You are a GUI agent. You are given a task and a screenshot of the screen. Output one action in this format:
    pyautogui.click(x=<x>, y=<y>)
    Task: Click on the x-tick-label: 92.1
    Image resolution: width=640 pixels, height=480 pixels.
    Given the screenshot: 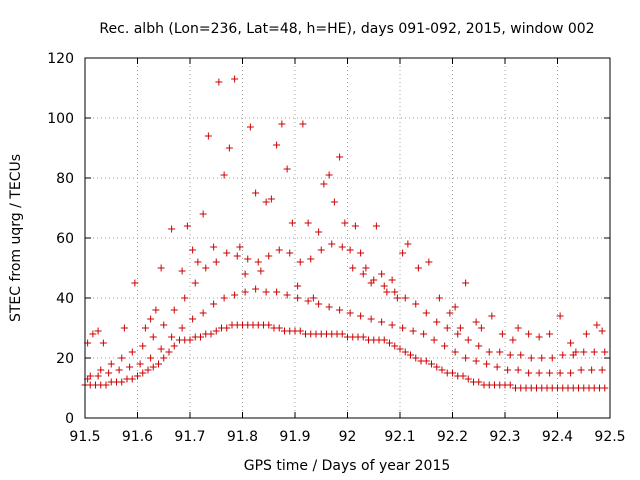 What is the action you would take?
    pyautogui.click(x=399, y=437)
    